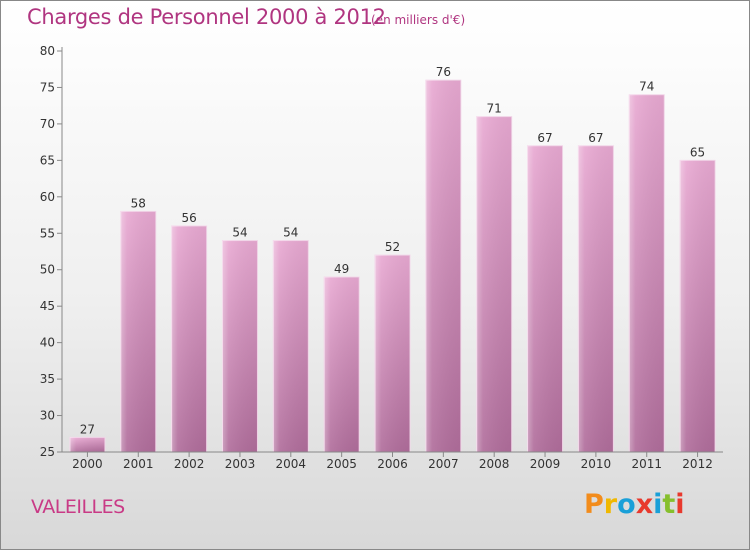 Image resolution: width=750 pixels, height=550 pixels. I want to click on value-label: 71, so click(494, 109).